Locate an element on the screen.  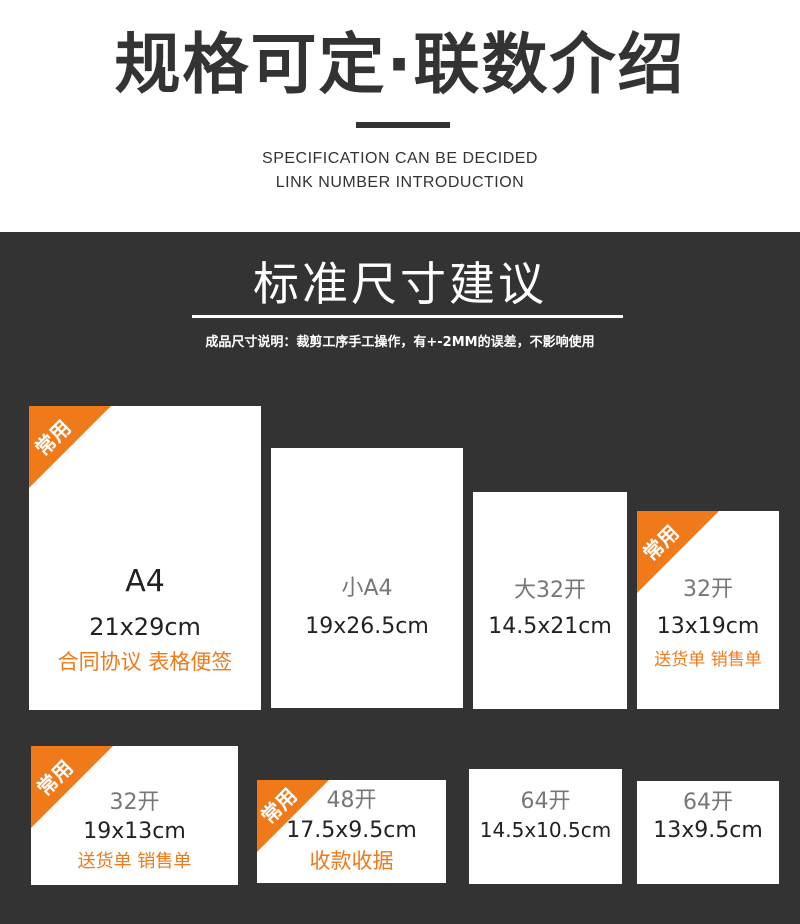
size-card-32k: 常用 32开 13x19cm 送货单 销售单 is located at coordinates (708, 610).